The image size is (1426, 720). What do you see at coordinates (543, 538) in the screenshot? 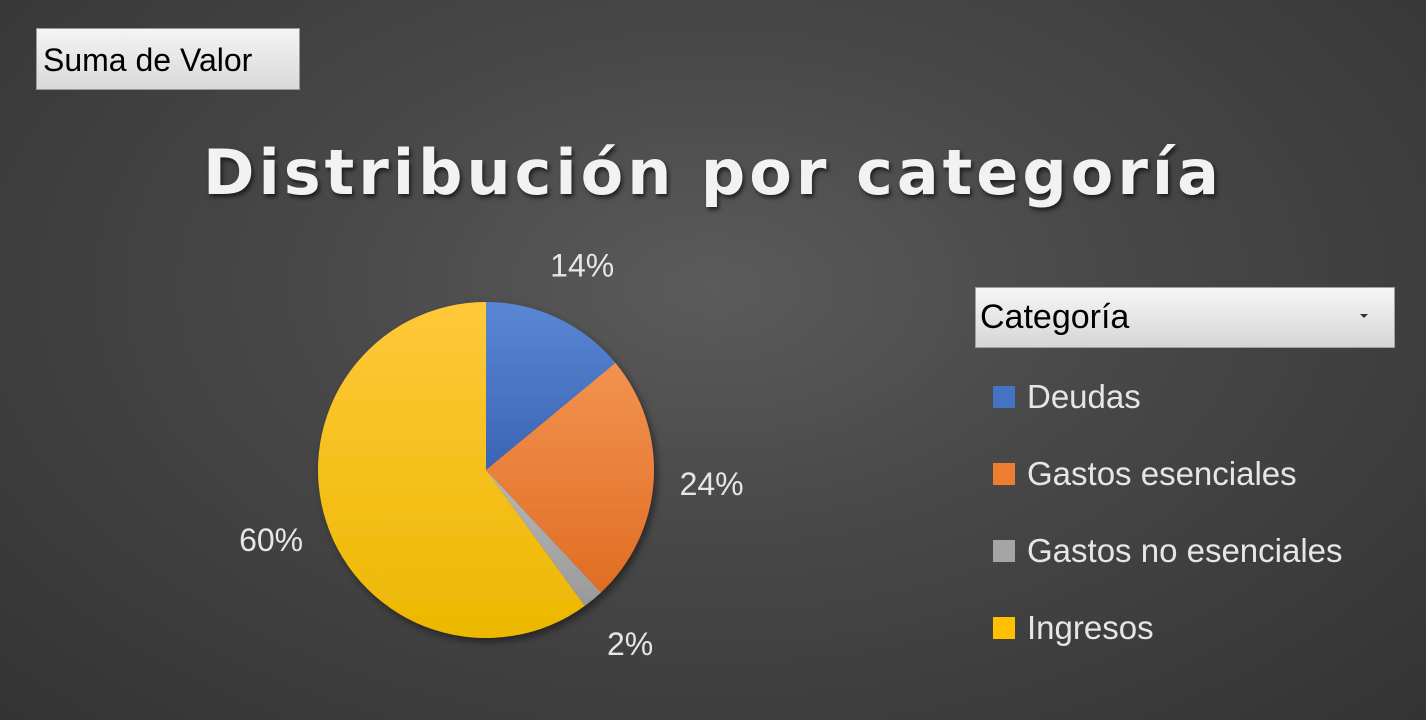
I see `pie-slice-gastos-no-esenciales` at bounding box center [543, 538].